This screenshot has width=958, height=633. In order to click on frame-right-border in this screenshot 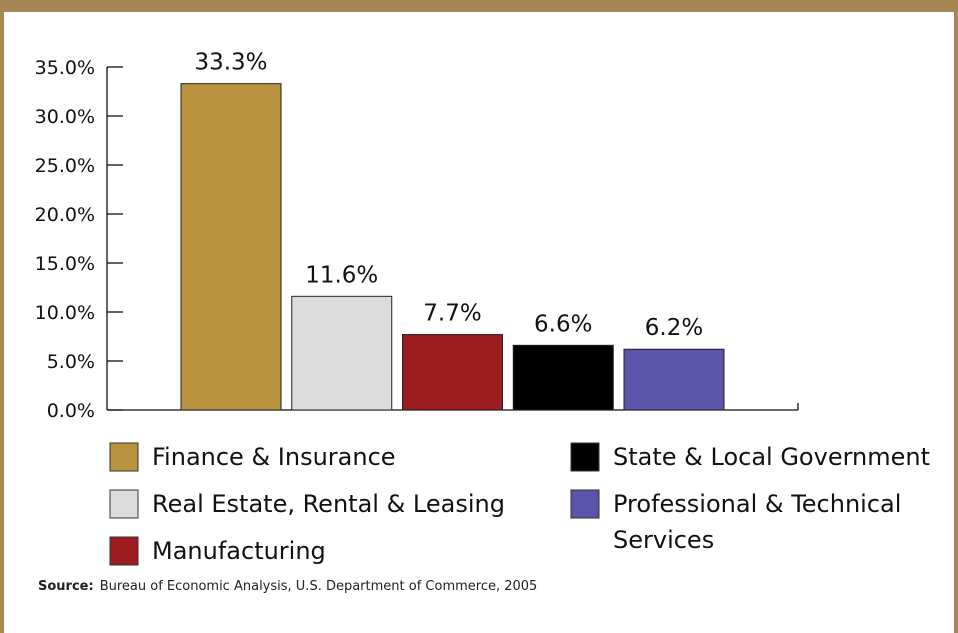, I will do `click(956, 316)`.